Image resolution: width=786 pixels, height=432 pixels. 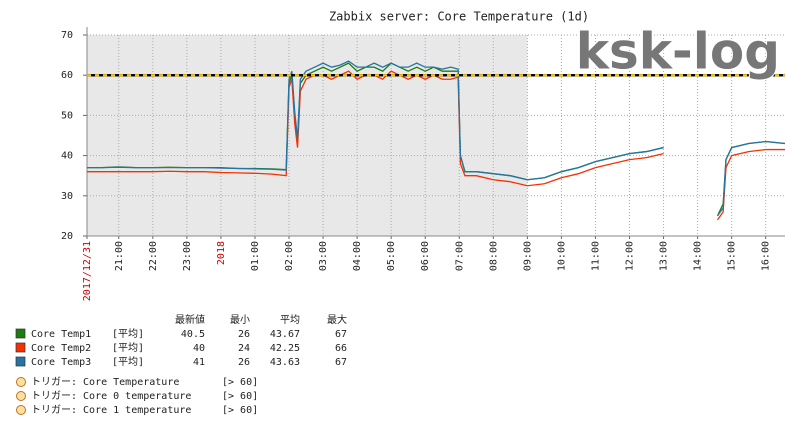 What do you see at coordinates (425, 256) in the screenshot?
I see `x-tick-label: 06:00` at bounding box center [425, 256].